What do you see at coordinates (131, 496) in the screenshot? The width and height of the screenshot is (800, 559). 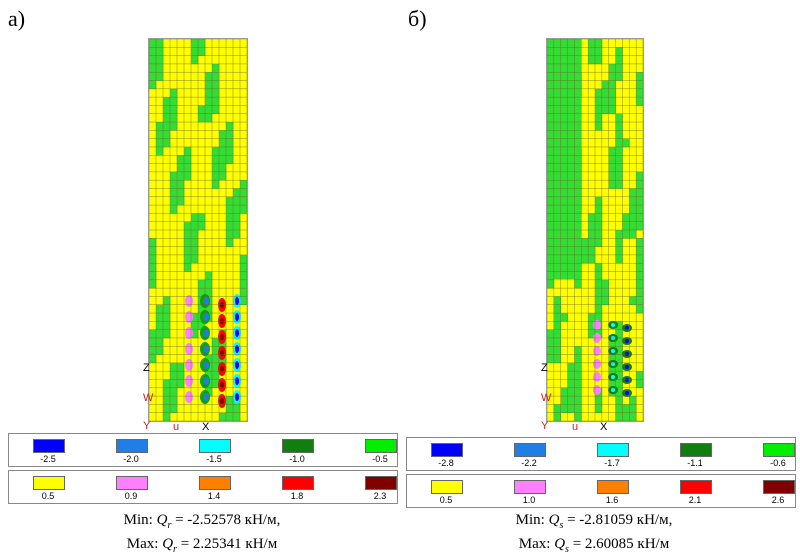 I see `legend-value: 0.9` at bounding box center [131, 496].